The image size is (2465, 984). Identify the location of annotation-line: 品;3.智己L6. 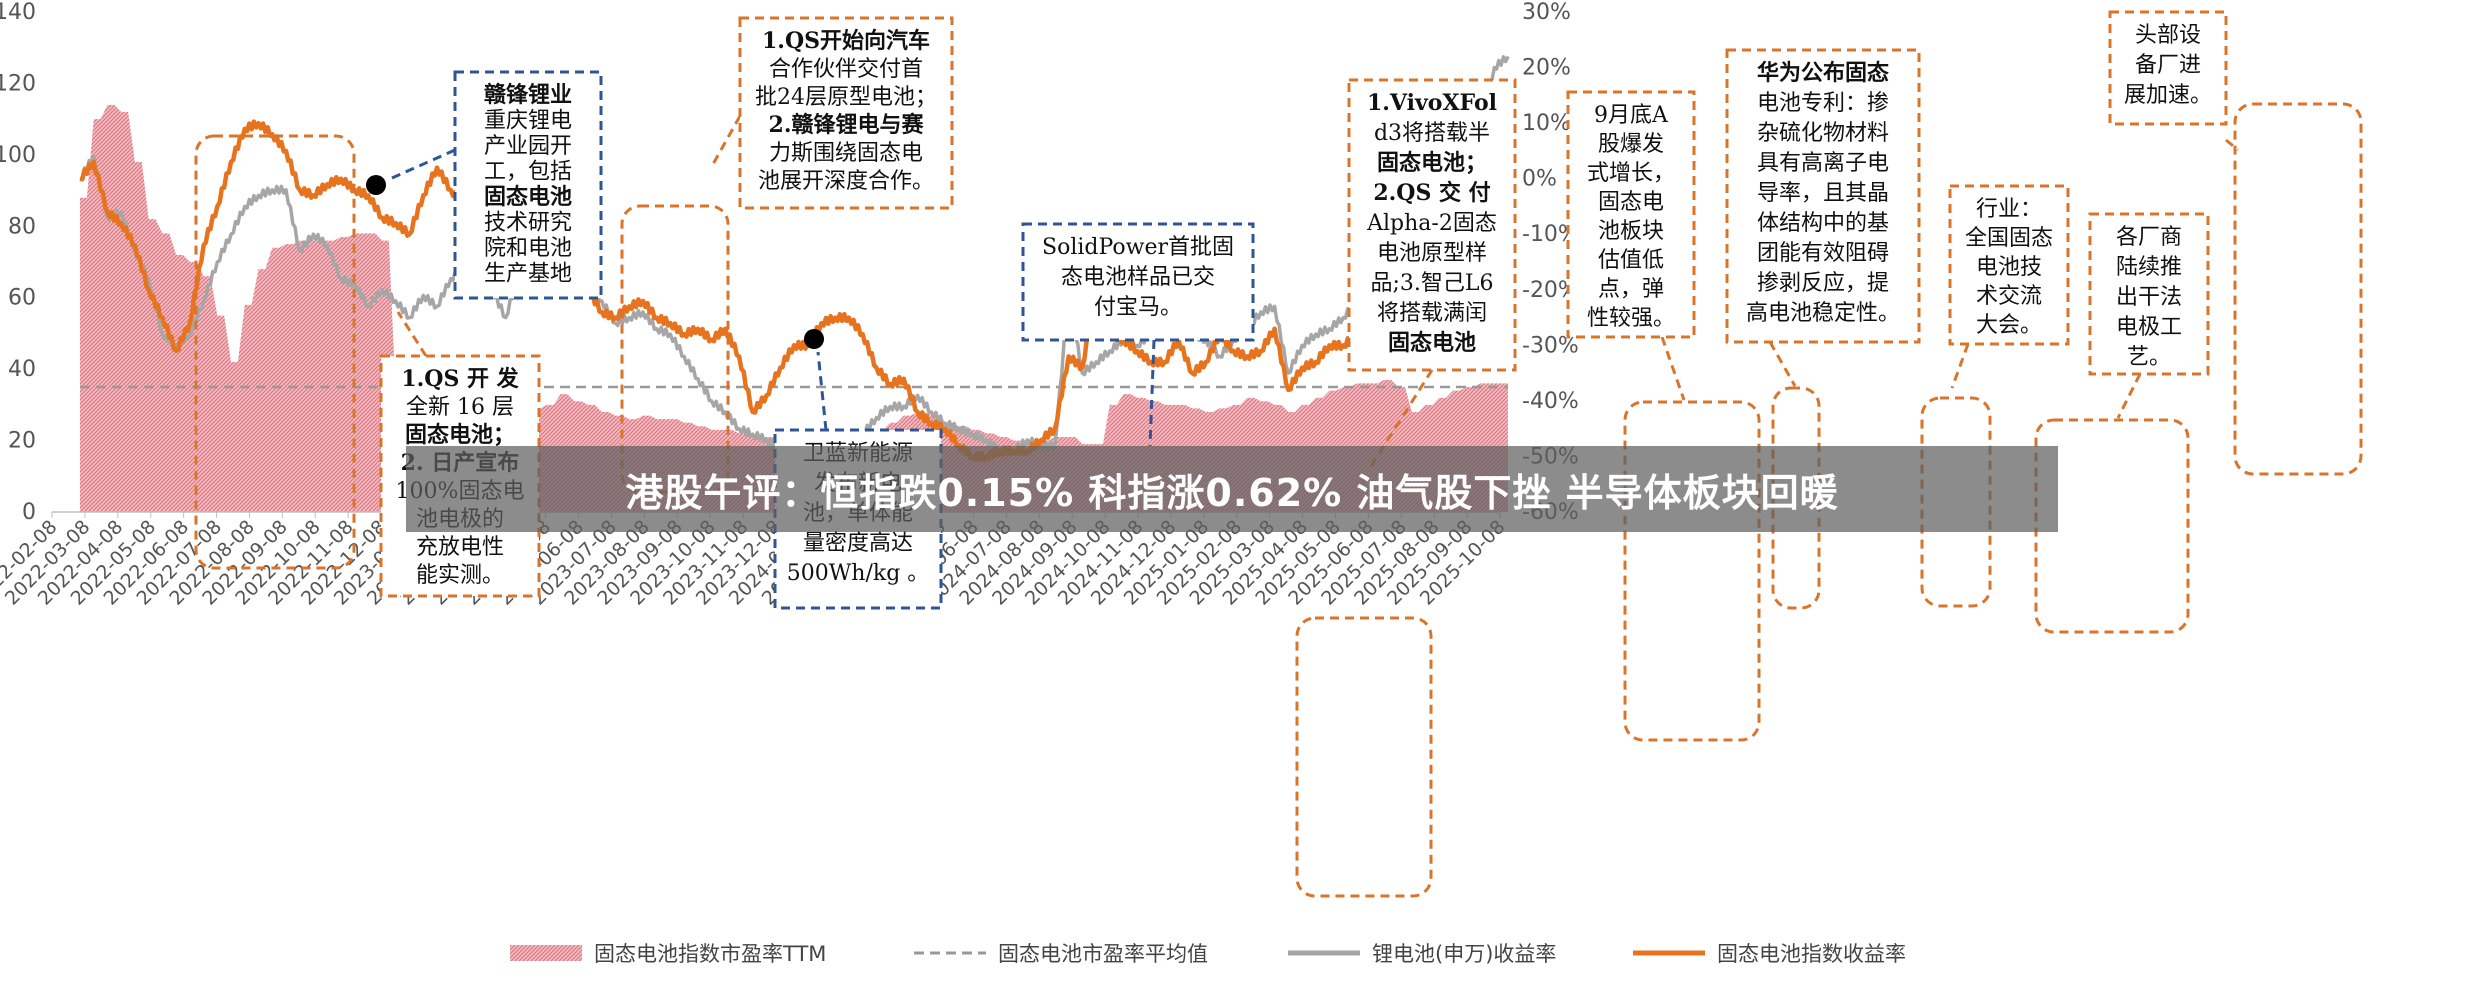
(1431, 283).